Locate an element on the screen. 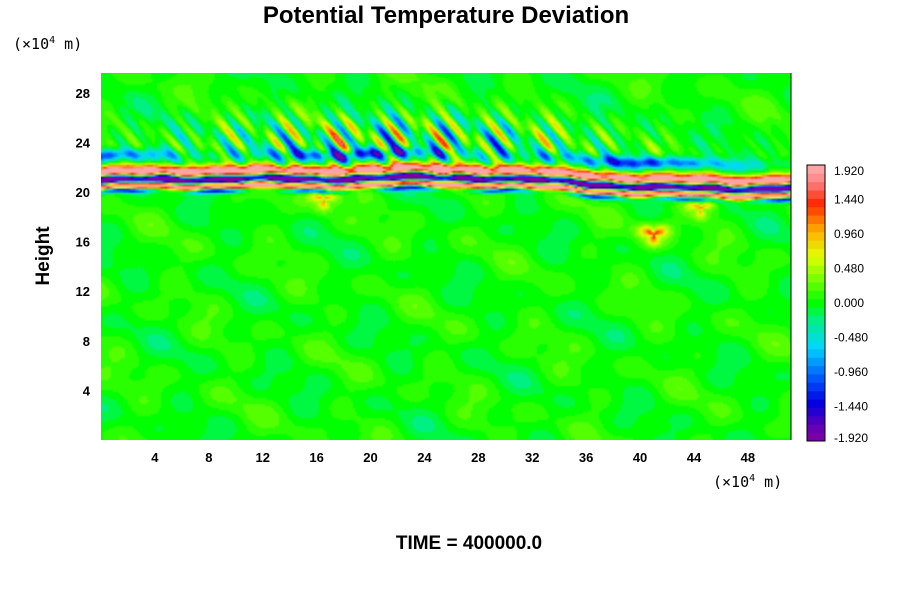 This screenshot has width=900, height=600. colorbar-tick-label: 0.960 is located at coordinates (849, 234).